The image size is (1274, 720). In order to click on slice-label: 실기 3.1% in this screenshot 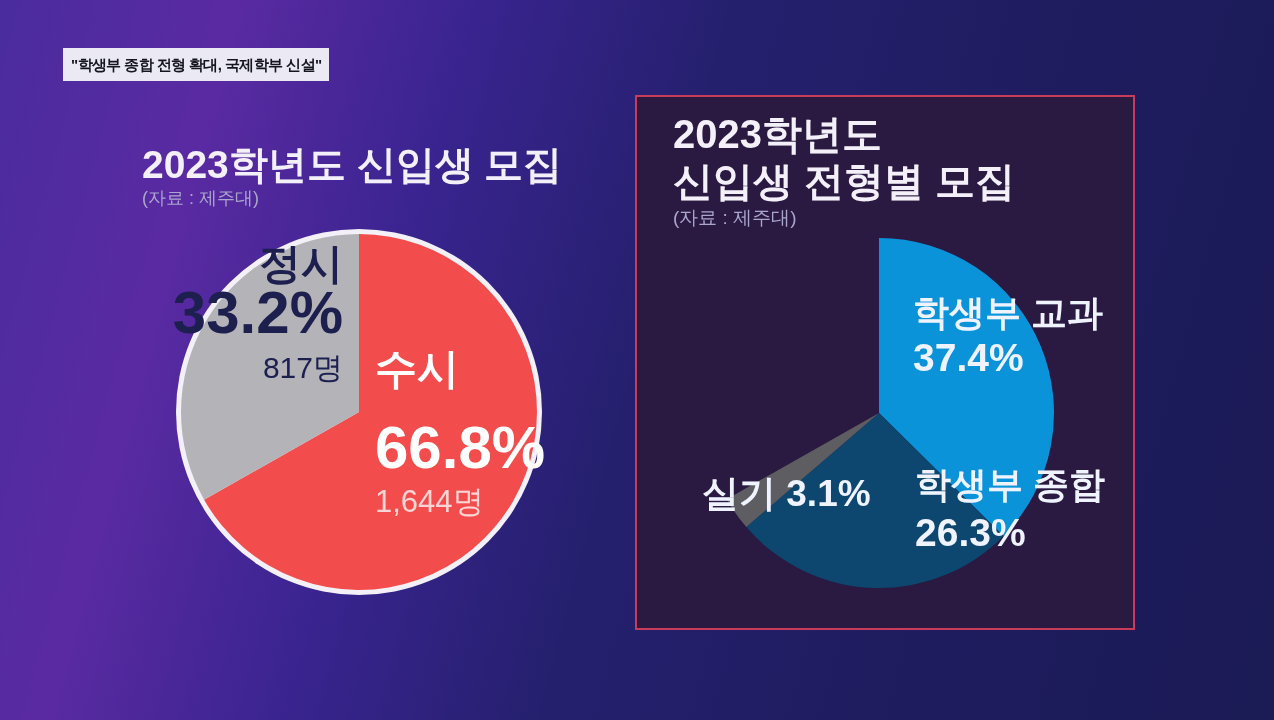, I will do `click(786, 493)`.